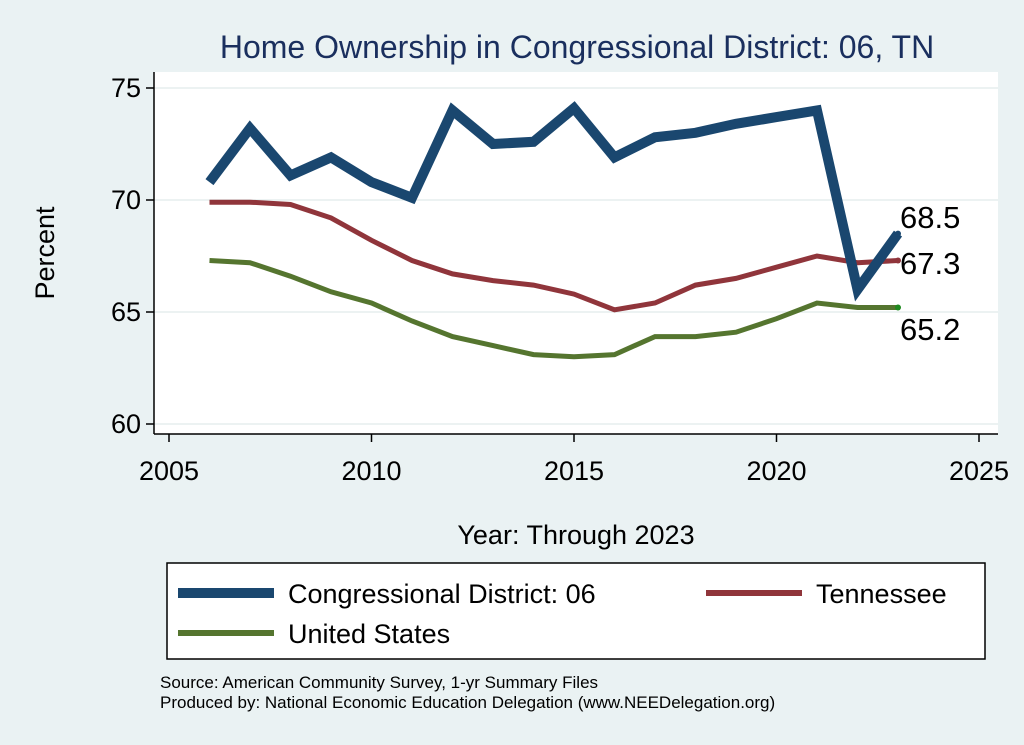  I want to click on end-marker-tennessee, so click(898, 260).